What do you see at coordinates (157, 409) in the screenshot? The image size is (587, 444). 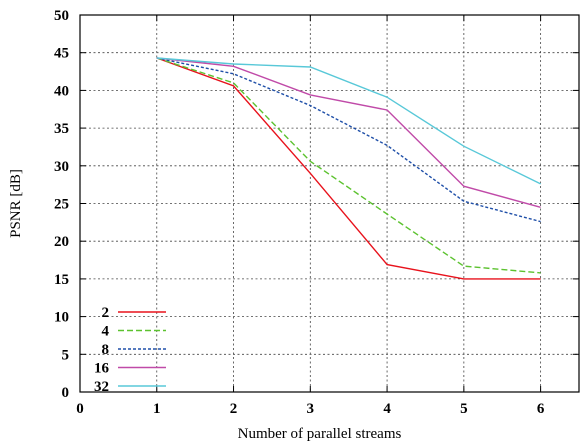 I see `x-tick-label: 1` at bounding box center [157, 409].